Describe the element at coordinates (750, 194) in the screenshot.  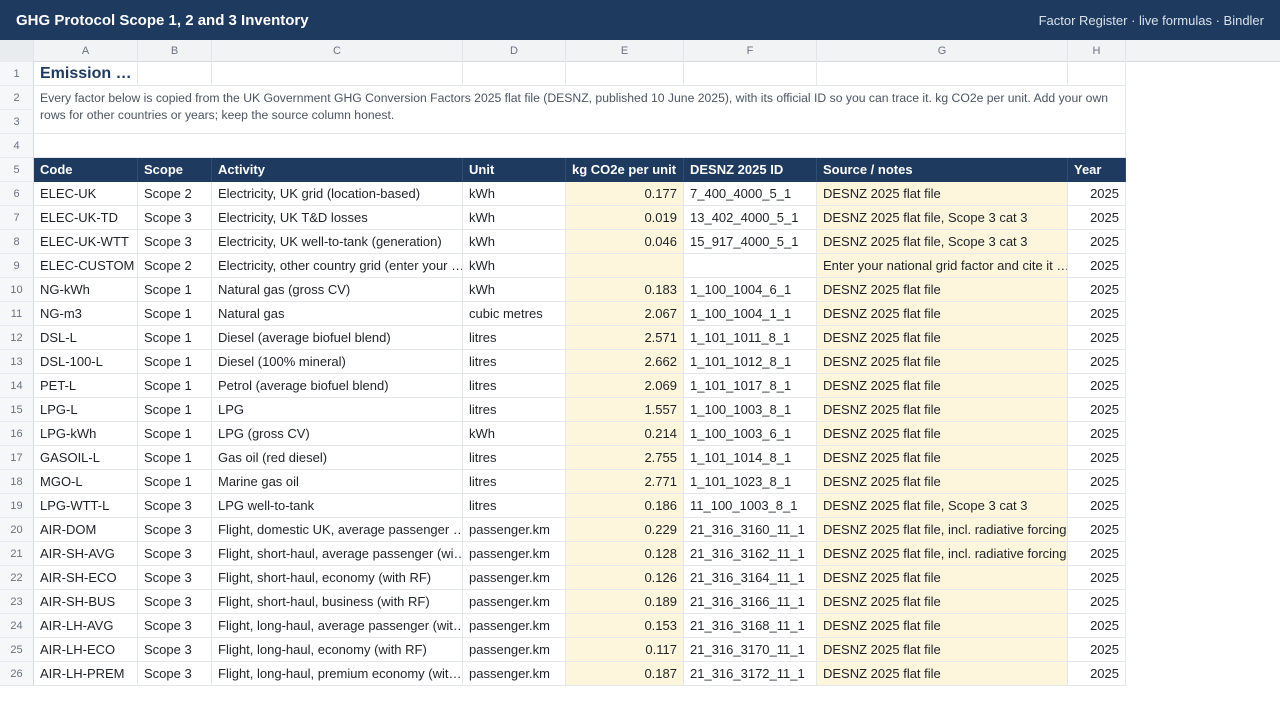
I see `desnz-id-cell: 7_400_4000_5_1` at that location.